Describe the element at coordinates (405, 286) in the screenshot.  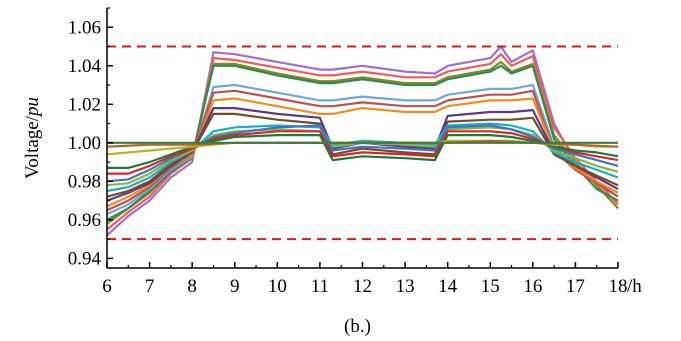
I see `x-tick-label-13: 13` at that location.